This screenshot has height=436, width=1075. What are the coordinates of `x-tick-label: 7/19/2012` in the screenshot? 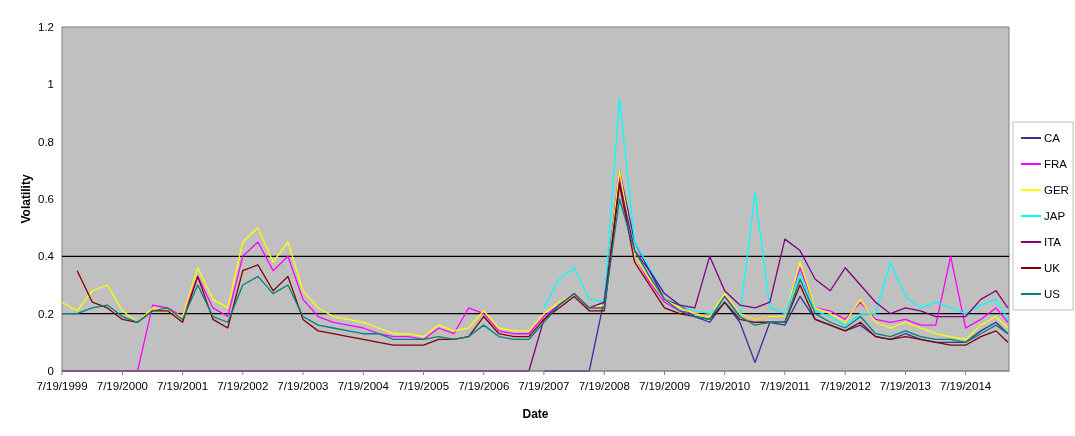 It's located at (845, 386).